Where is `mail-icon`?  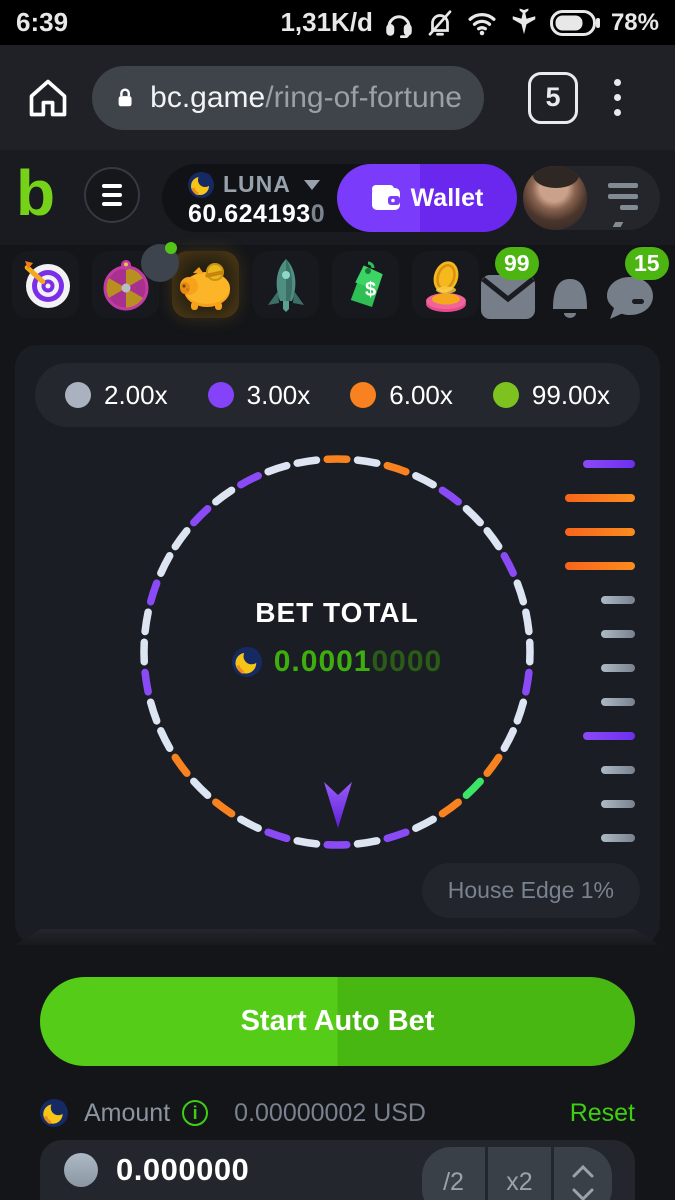
mail-icon is located at coordinates (508, 297).